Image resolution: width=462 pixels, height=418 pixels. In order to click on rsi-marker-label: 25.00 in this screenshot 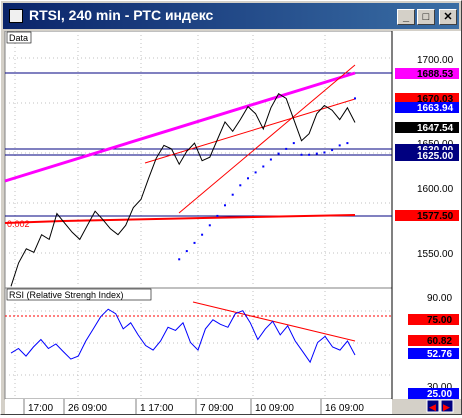, I will do `click(439, 394)`.